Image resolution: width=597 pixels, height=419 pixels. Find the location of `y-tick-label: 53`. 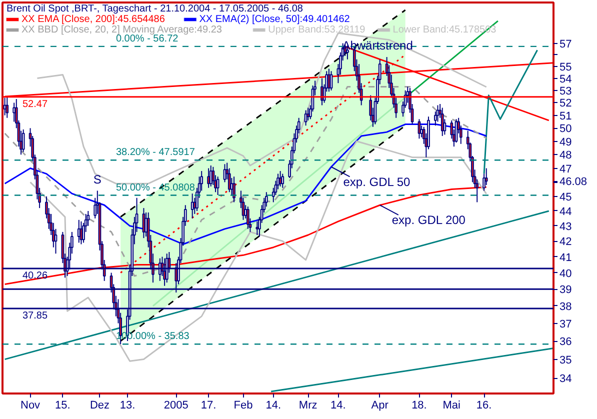

y-tick-label: 53 is located at coordinates (566, 91).